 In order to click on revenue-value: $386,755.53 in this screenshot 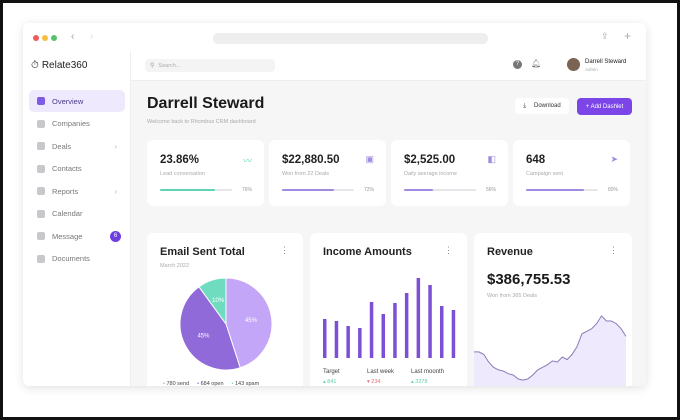, I will do `click(529, 279)`.